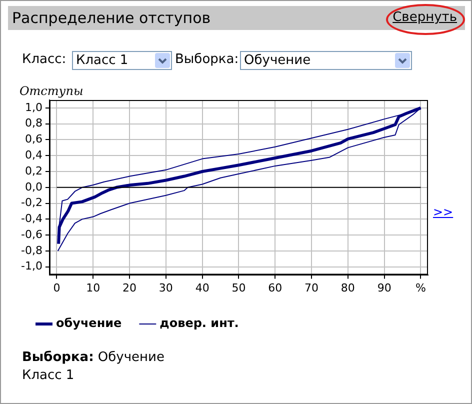  Describe the element at coordinates (384, 287) in the screenshot. I see `x-tick-label: 90` at that location.